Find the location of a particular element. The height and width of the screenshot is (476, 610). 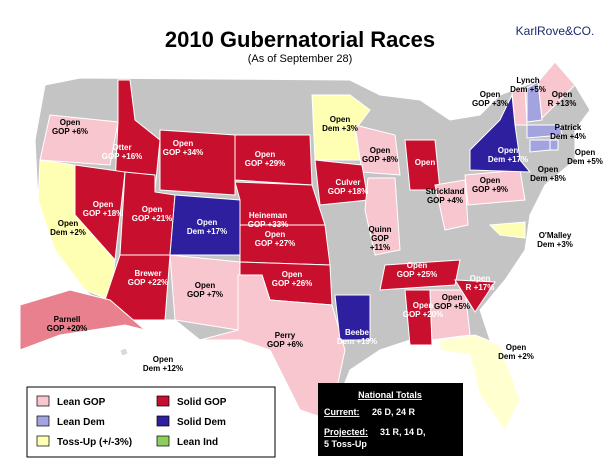

totals-title: National Totals is located at coordinates (390, 395).